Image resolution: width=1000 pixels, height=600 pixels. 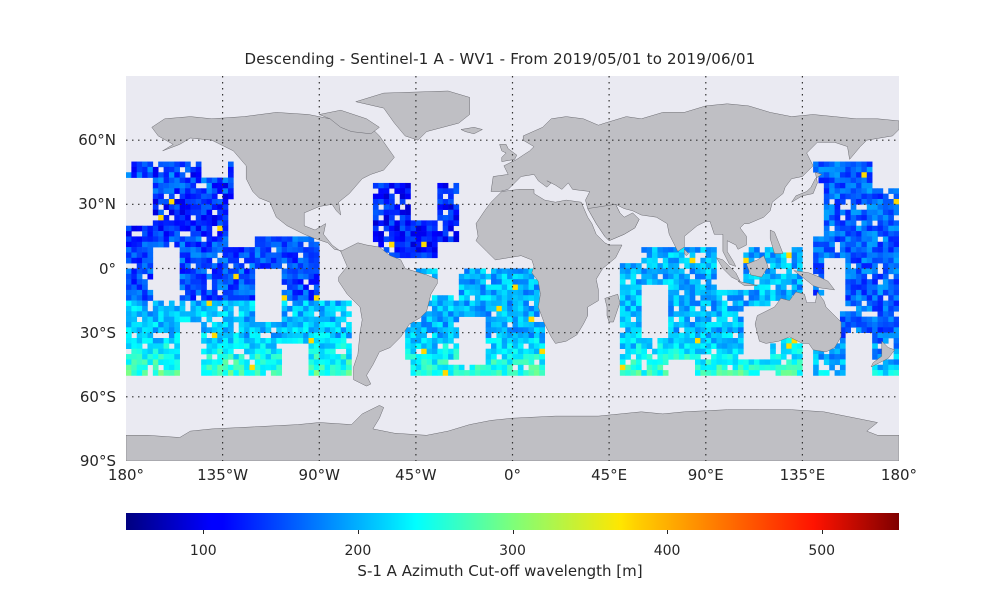 I want to click on land-greenland, so click(x=412, y=115).